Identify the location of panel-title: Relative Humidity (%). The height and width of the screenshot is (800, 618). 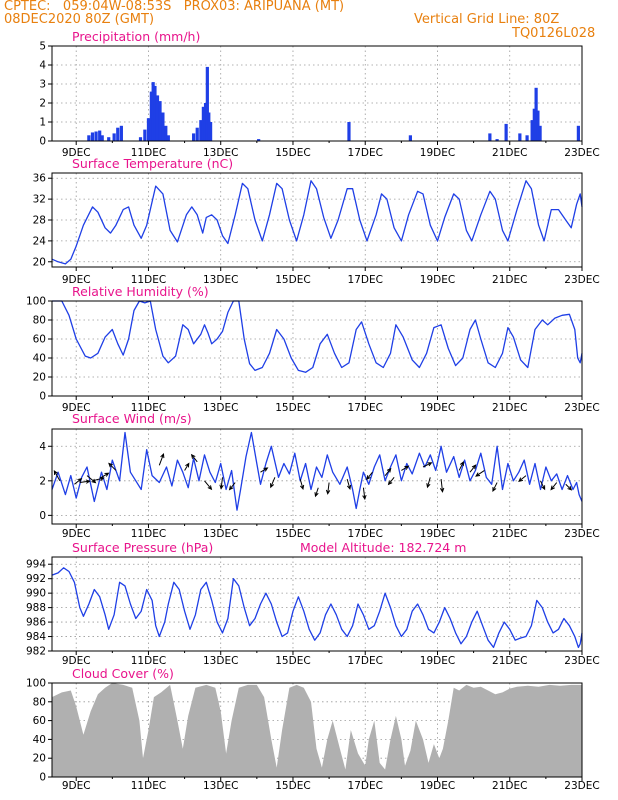
(140, 291).